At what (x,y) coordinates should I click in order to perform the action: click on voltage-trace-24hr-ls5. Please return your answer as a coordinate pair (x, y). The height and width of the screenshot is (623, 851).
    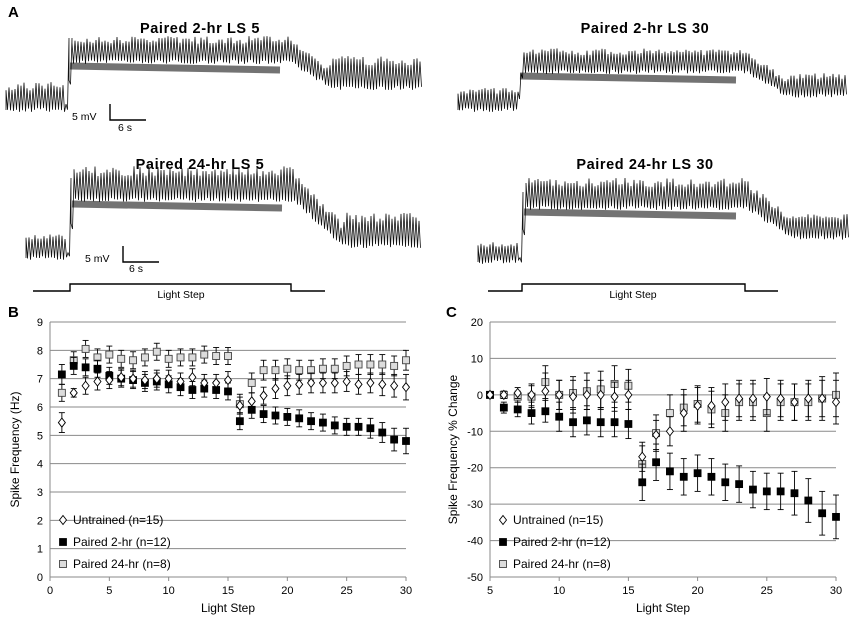
    Looking at the image, I should click on (223, 213).